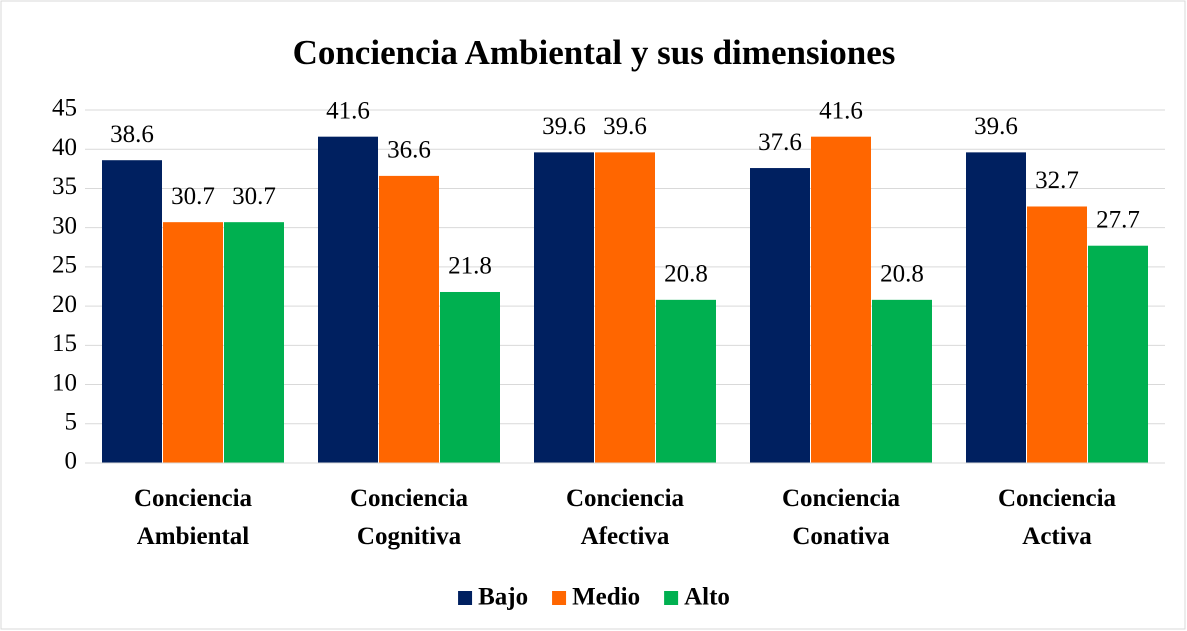 The height and width of the screenshot is (631, 1187). What do you see at coordinates (594, 52) in the screenshot?
I see `chart-title: Conciencia Ambiental y sus dimensiones` at bounding box center [594, 52].